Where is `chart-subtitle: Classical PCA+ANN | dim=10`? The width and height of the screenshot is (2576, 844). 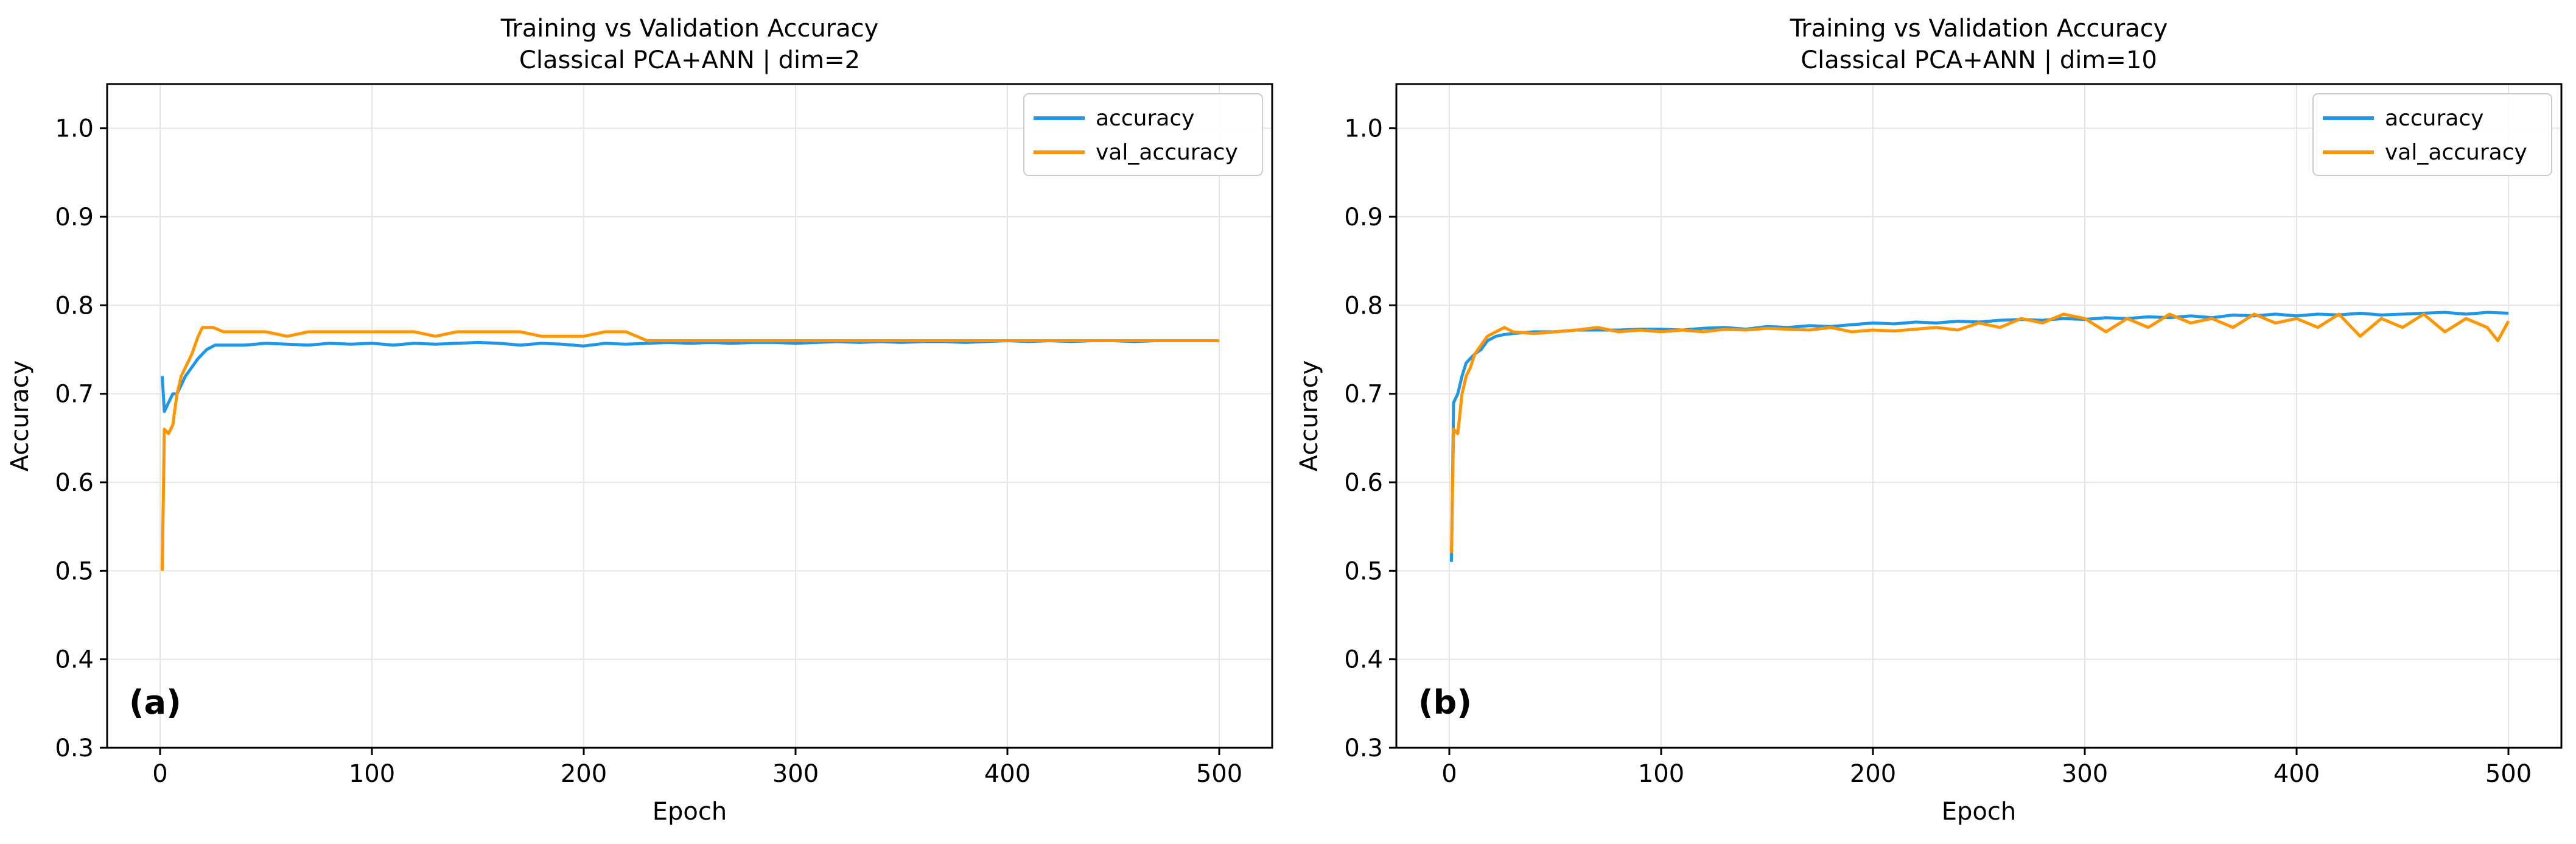 chart-subtitle: Classical PCA+ANN | dim=10 is located at coordinates (1979, 60).